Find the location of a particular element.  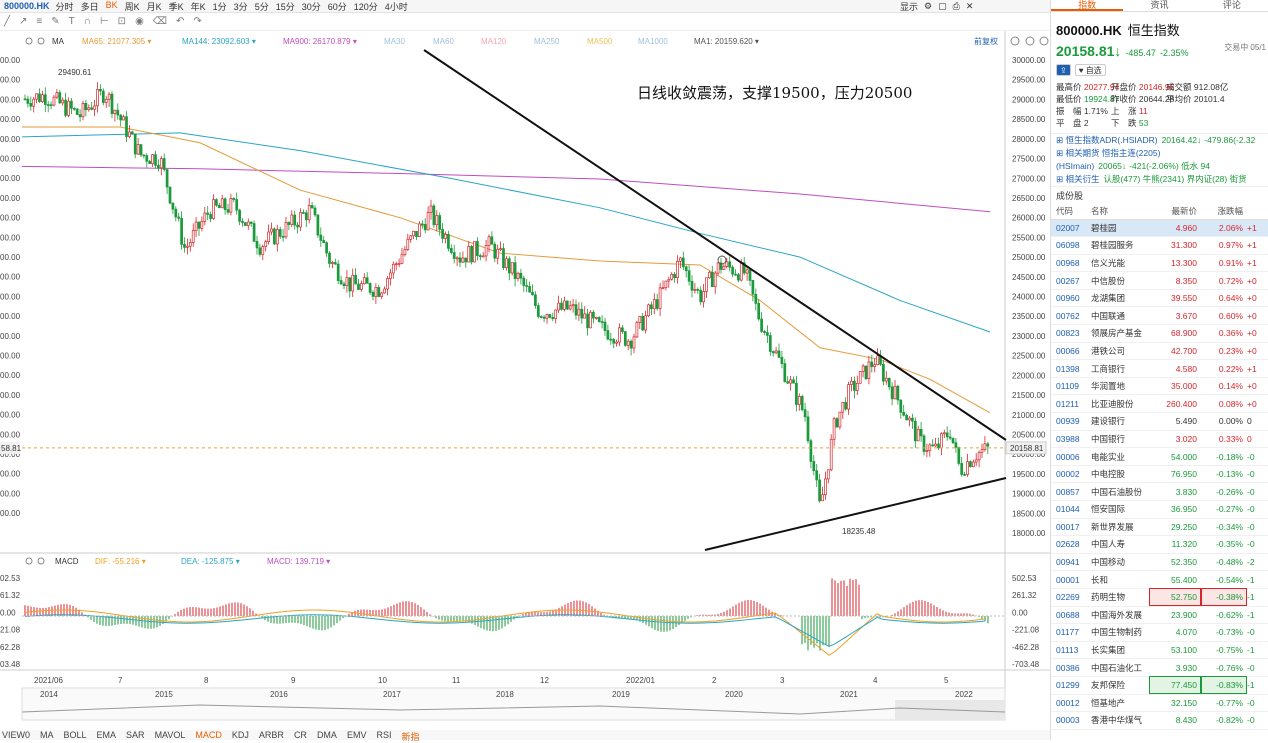

table-row: 00939 建设银行 5.490 0.00% 0 is located at coordinates (1159, 421).